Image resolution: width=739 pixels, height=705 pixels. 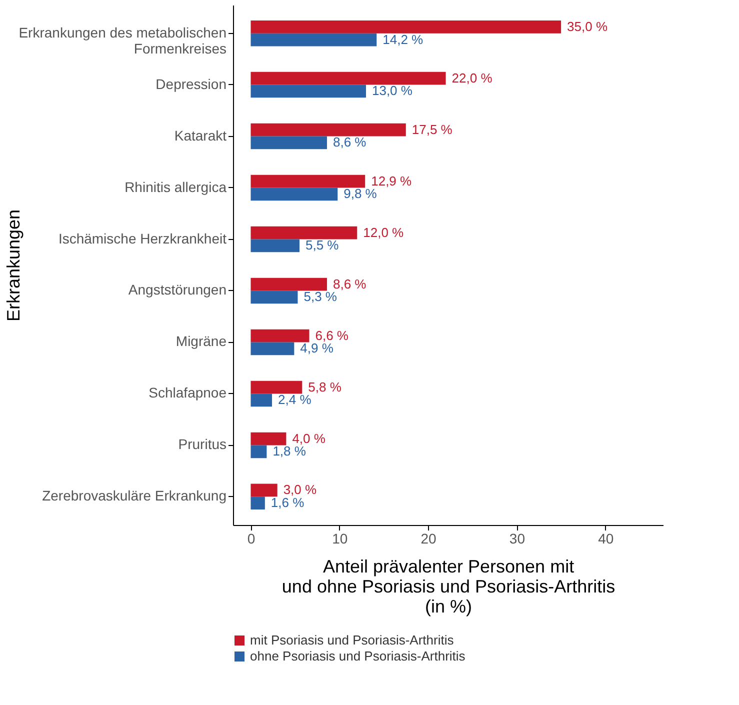 I want to click on y-tick-label: Katarakt, so click(x=200, y=135).